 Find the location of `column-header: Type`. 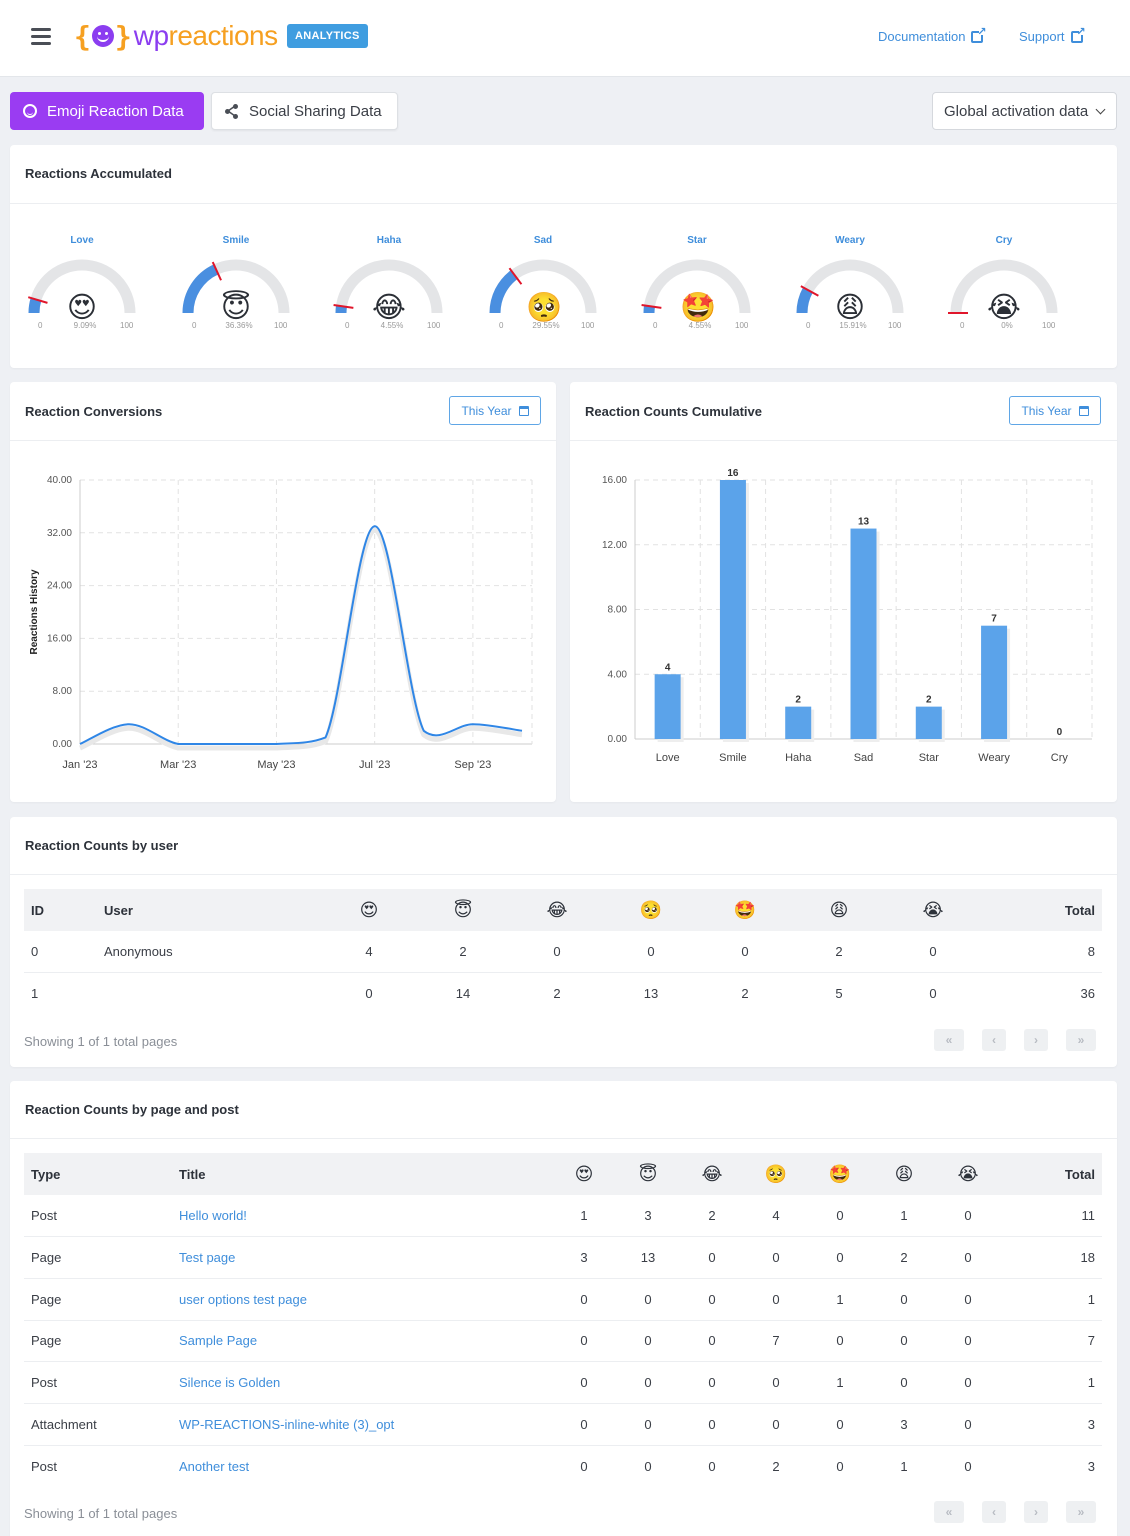

column-header: Type is located at coordinates (98, 1174).